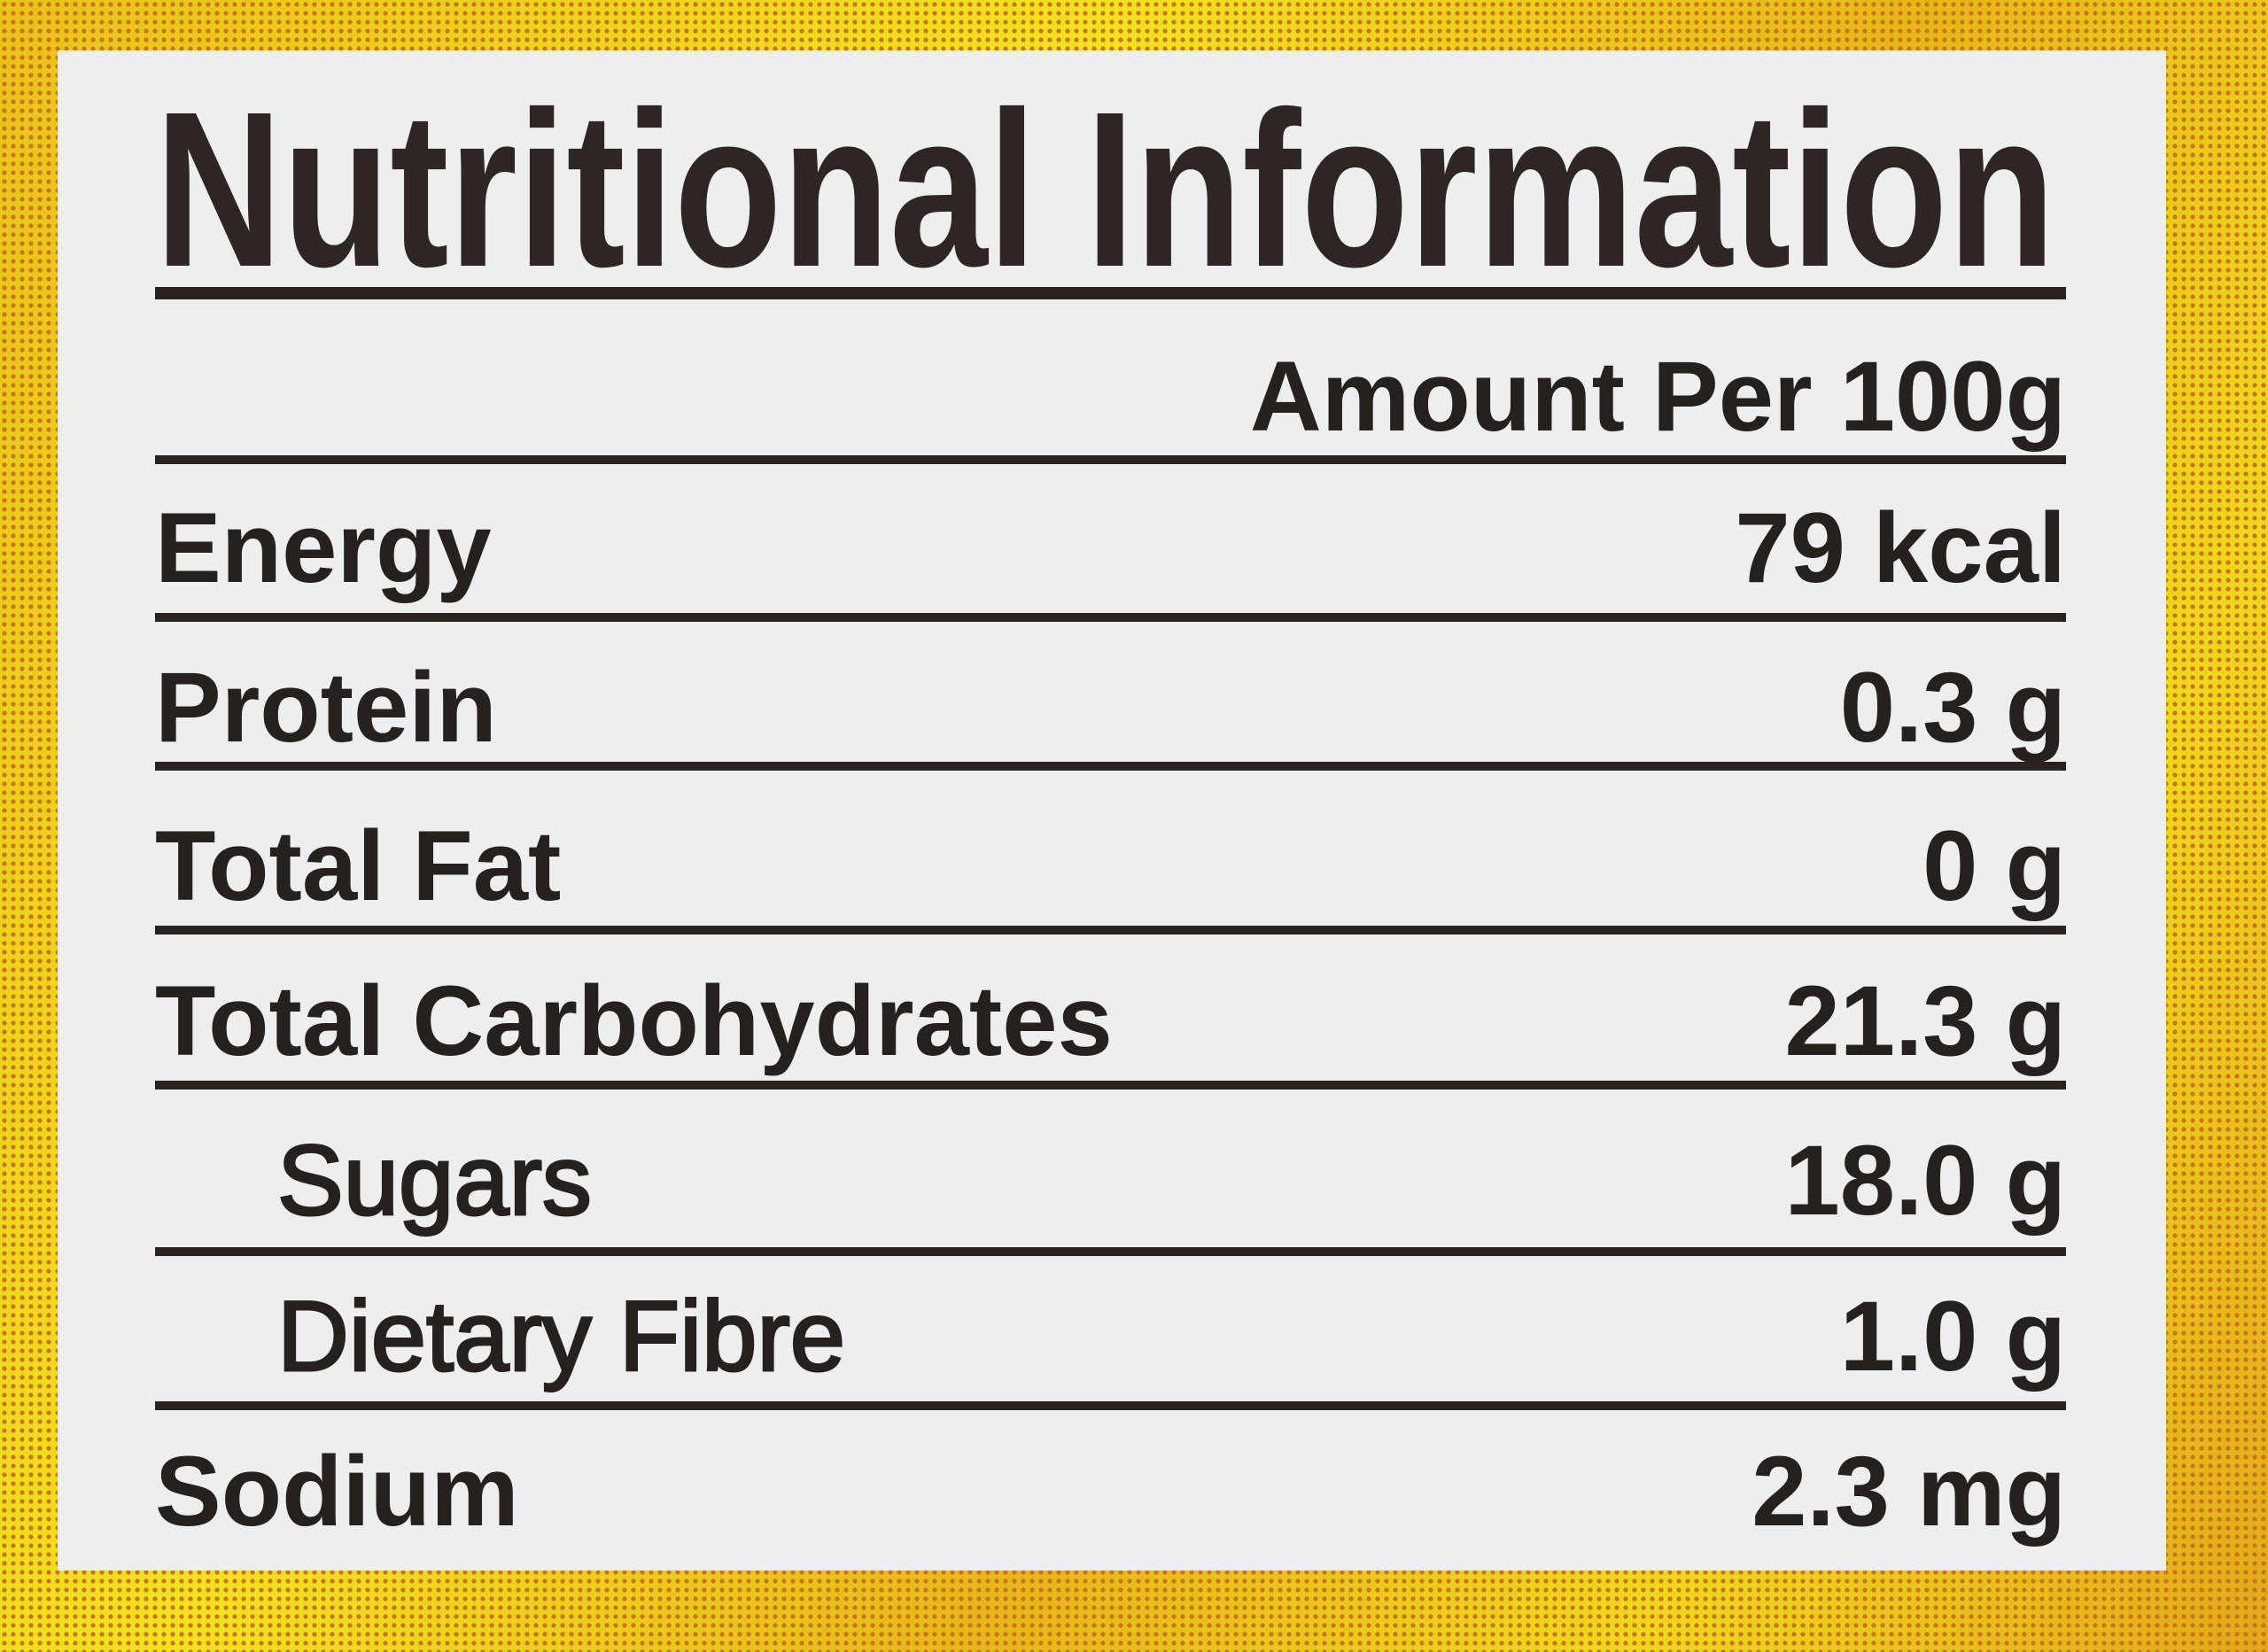 The height and width of the screenshot is (1652, 2268). Describe the element at coordinates (1952, 1336) in the screenshot. I see `row-value-dietary-fibre: 1.0 g` at that location.